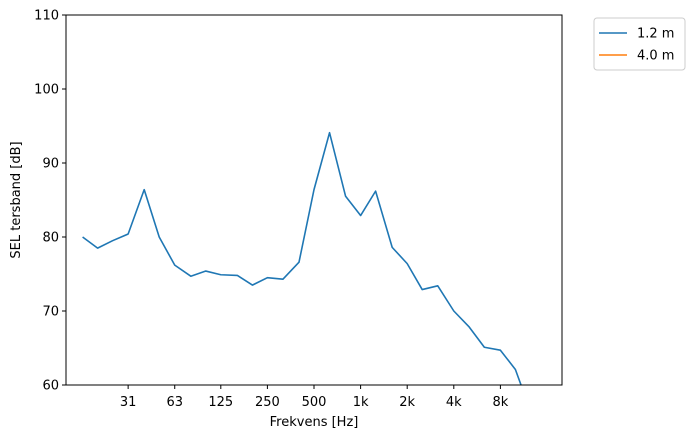 This screenshot has width=693, height=438. I want to click on x-tick-label: 8k, so click(500, 402).